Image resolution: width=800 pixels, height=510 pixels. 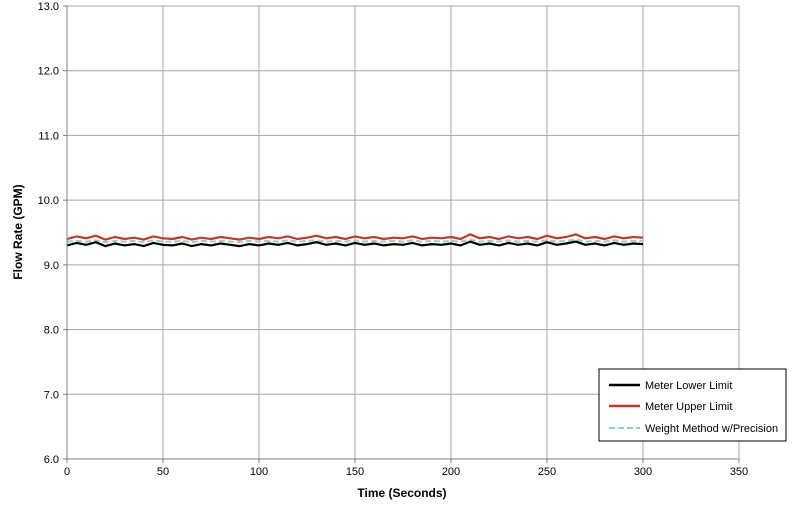 I want to click on series-lines, so click(x=355, y=240).